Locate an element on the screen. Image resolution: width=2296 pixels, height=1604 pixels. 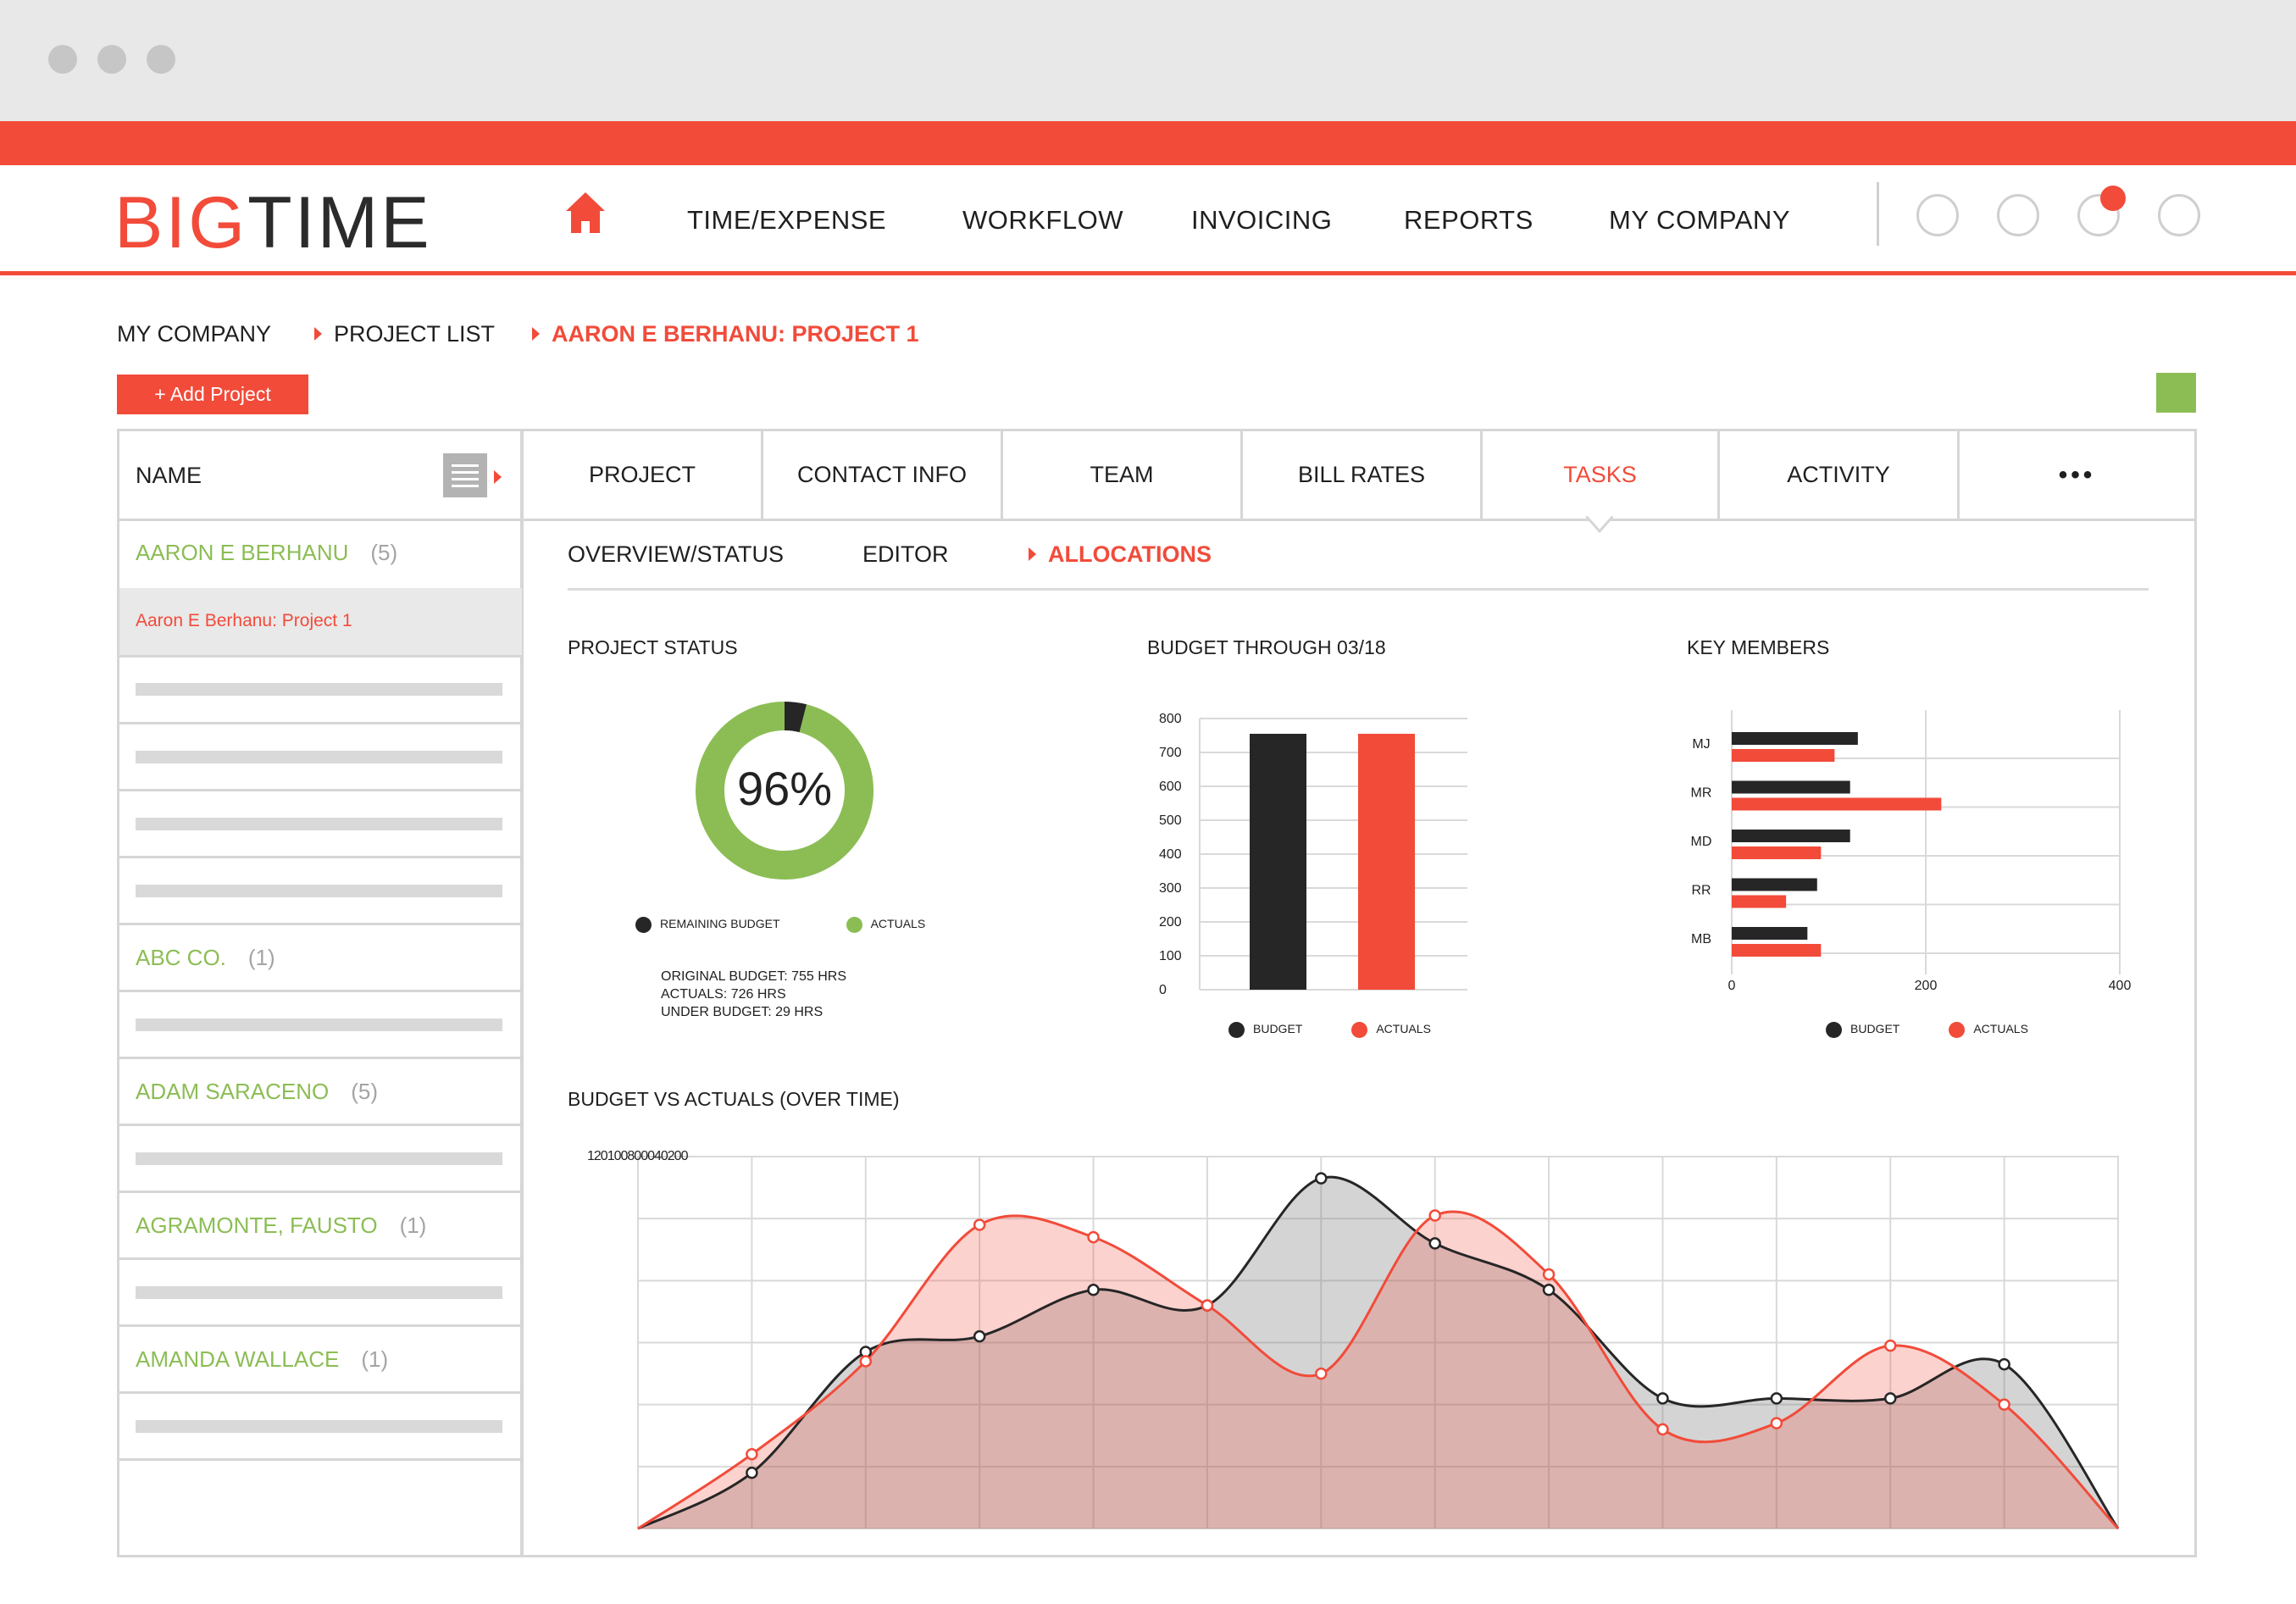
bar-actuals is located at coordinates (1386, 862).